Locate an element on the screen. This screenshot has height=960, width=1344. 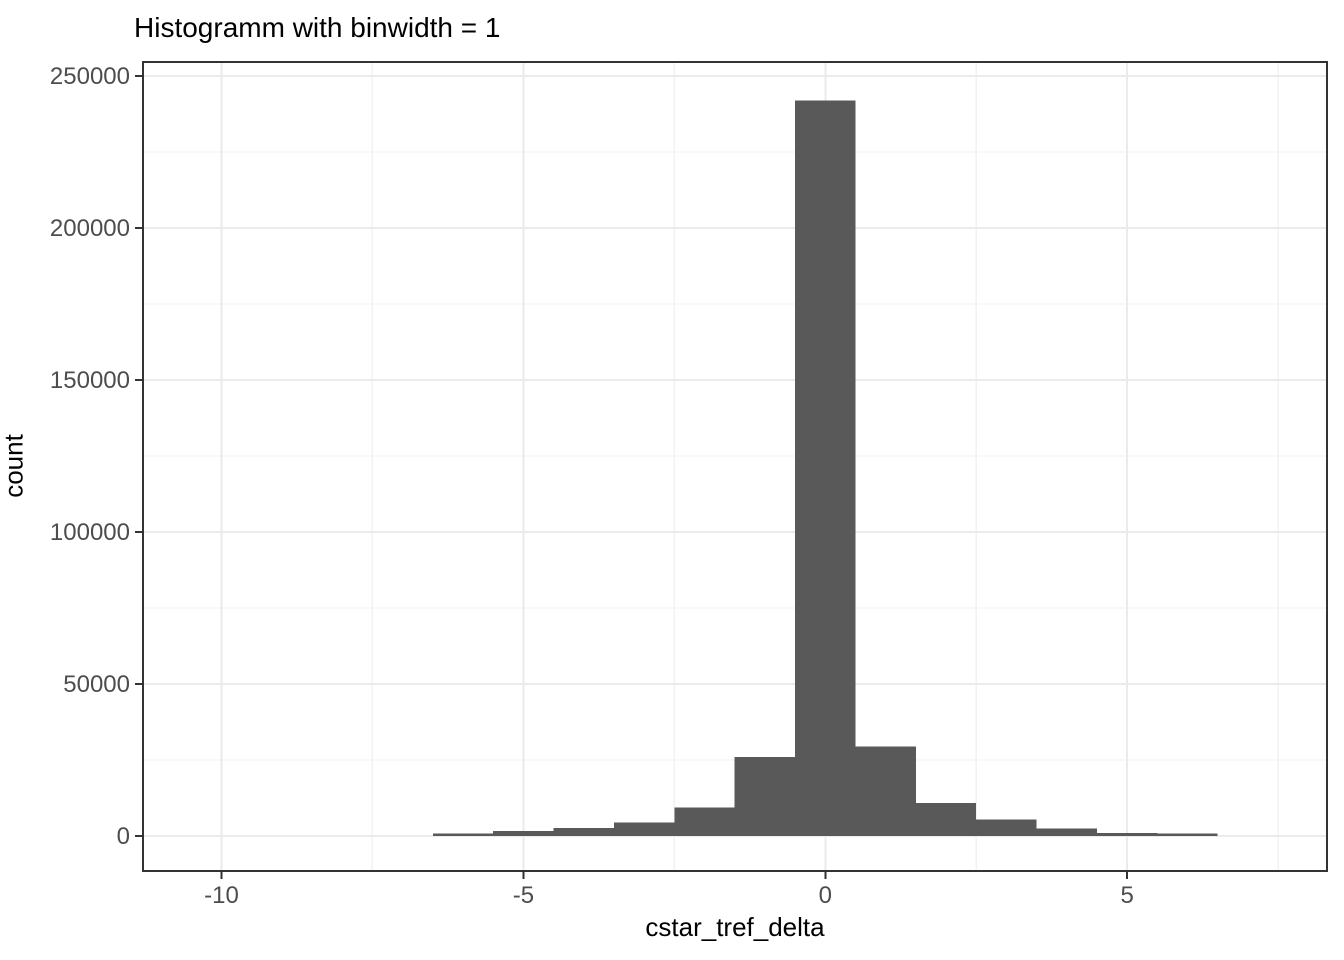
y-tick-label: 100000 is located at coordinates (90, 532).